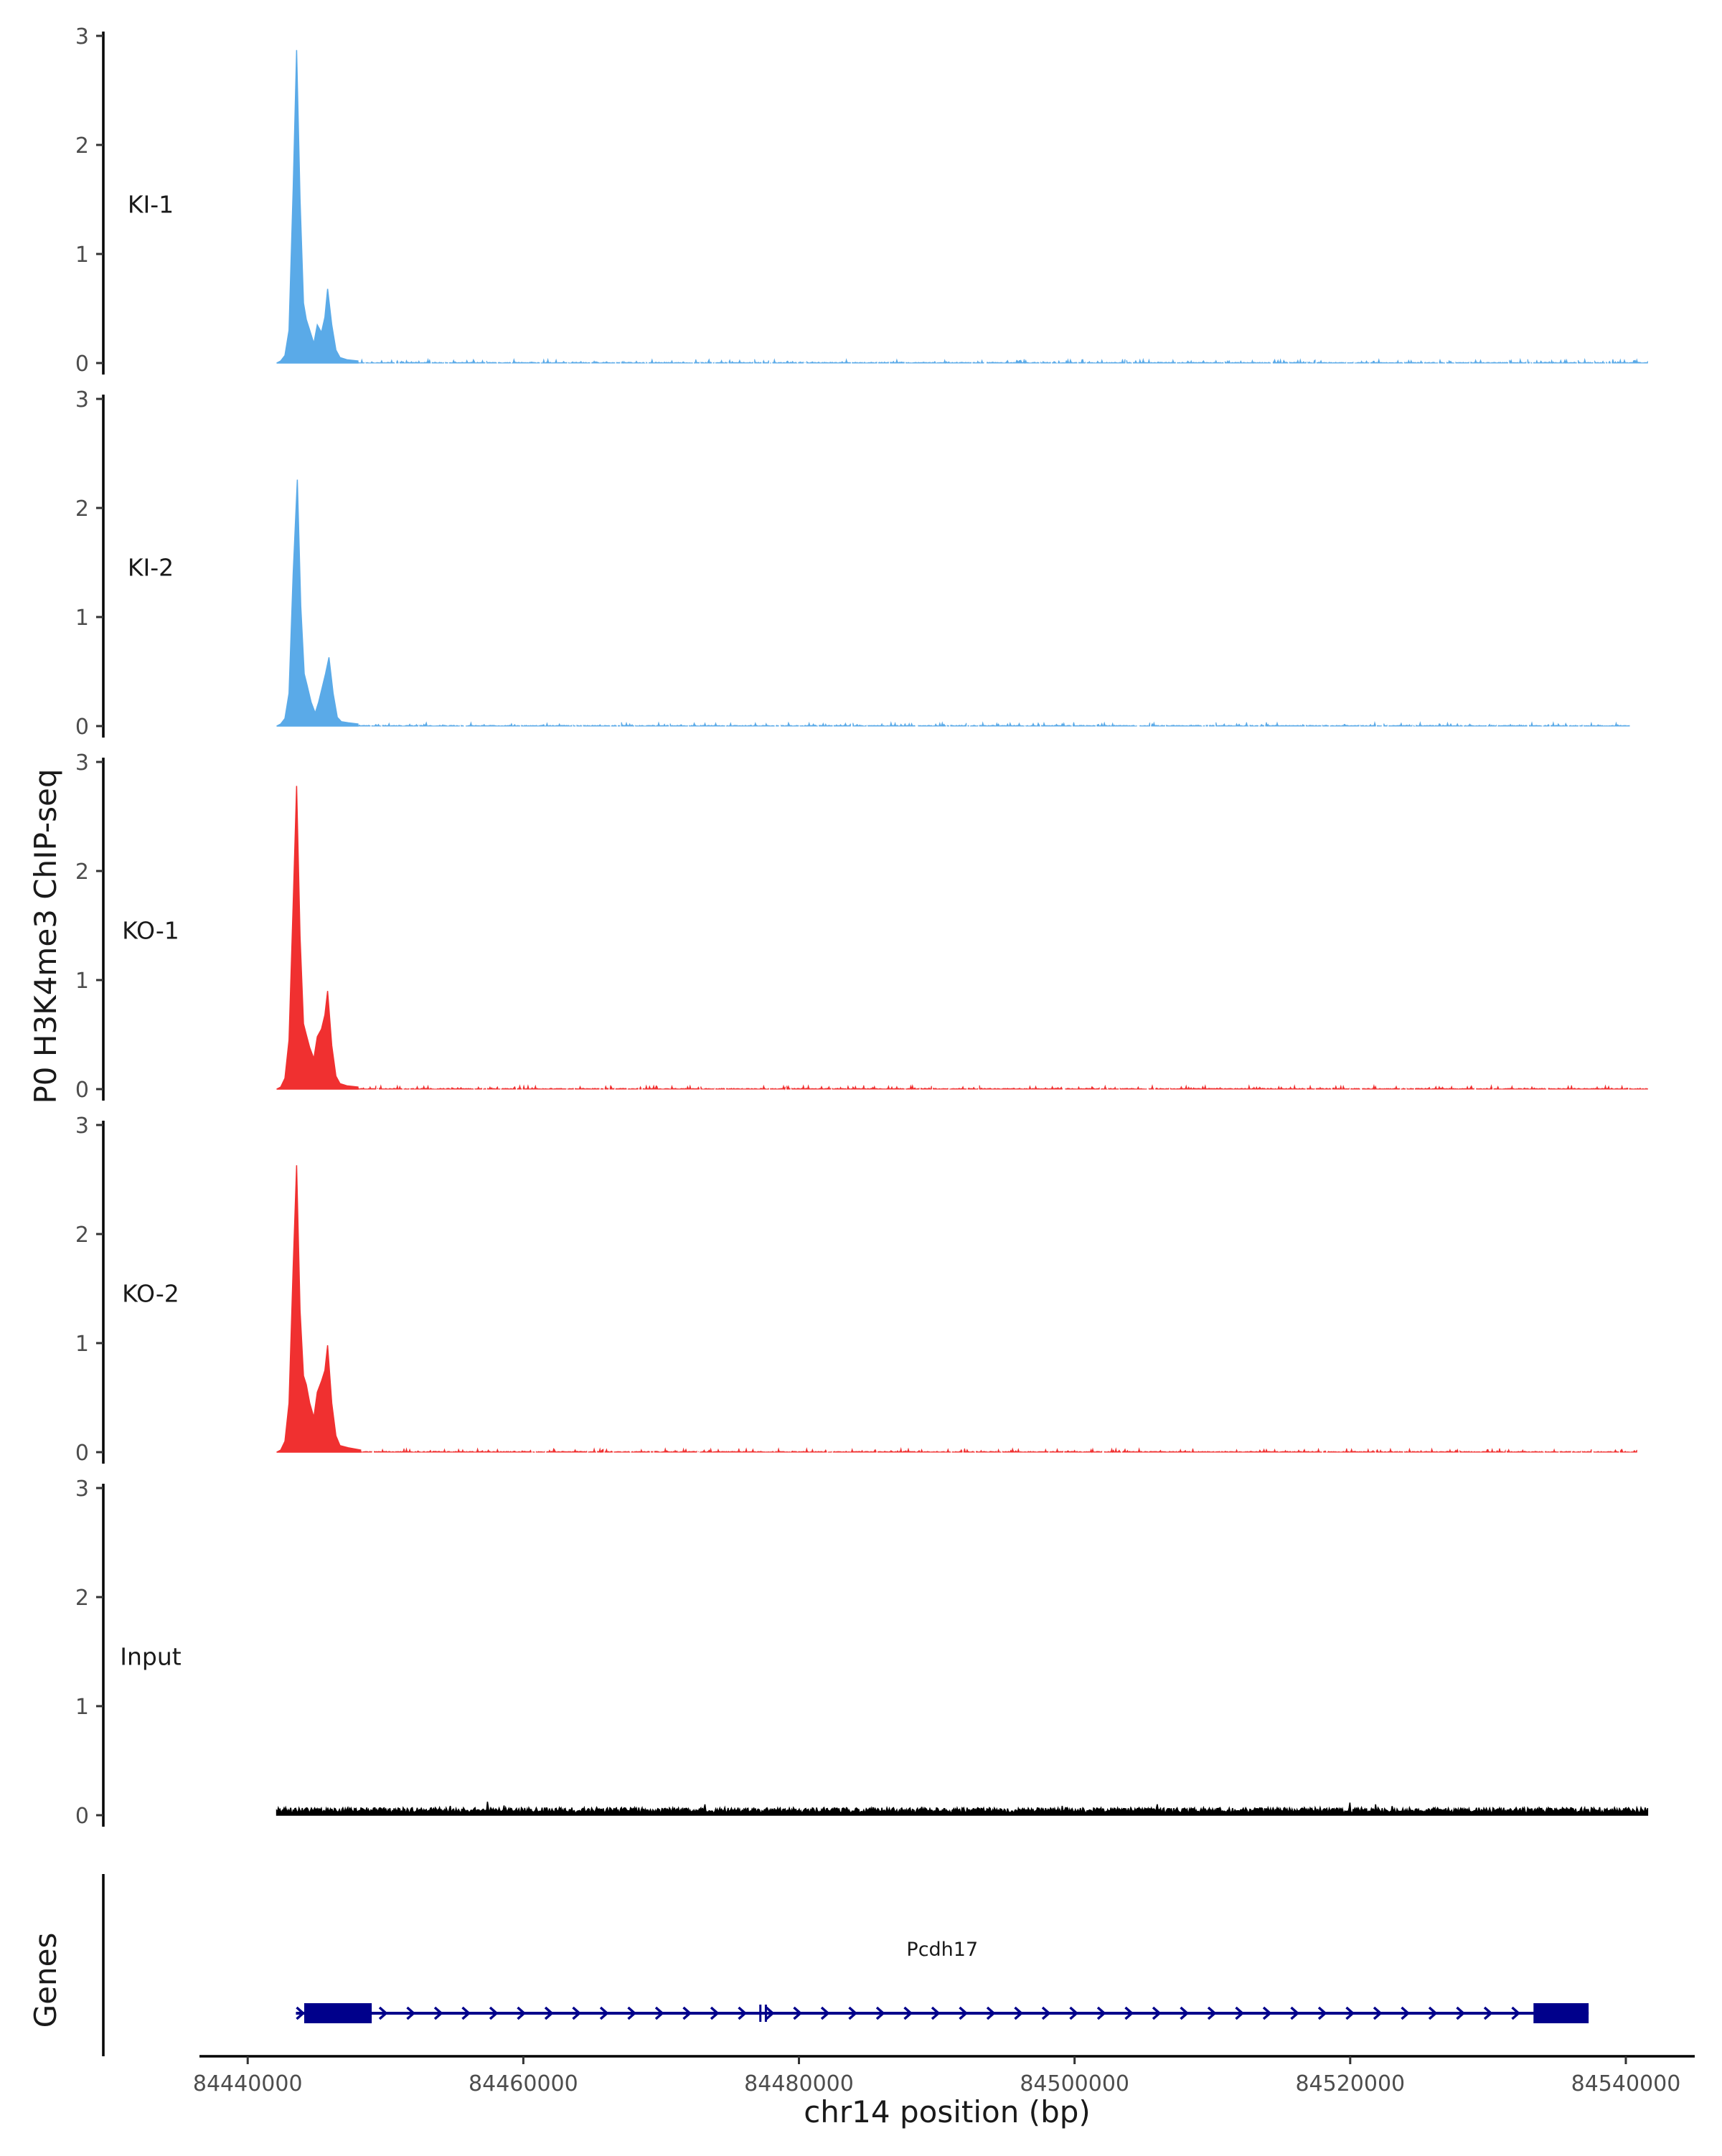 The width and height of the screenshot is (1722, 2156). Describe the element at coordinates (523, 2084) in the screenshot. I see `x-tick-label: 84460000` at that location.